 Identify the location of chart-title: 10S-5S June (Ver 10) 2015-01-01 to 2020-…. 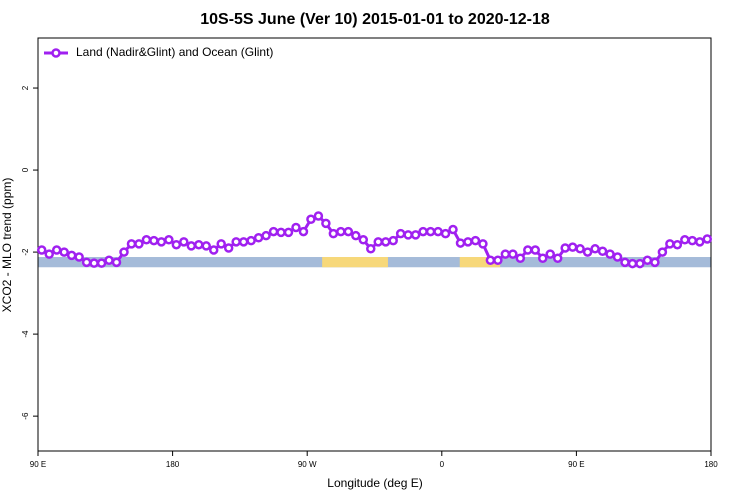
(375, 19).